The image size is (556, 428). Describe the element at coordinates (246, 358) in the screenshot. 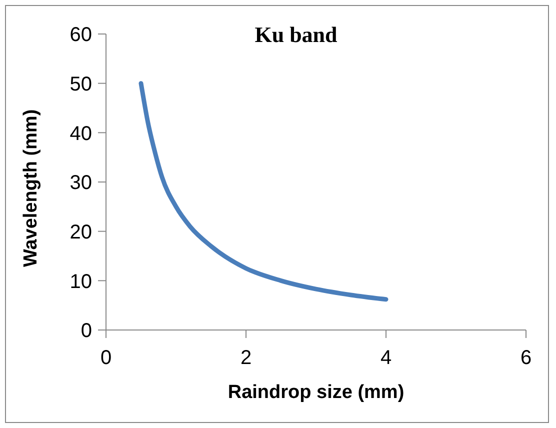

I see `x-tick-label: 2` at that location.